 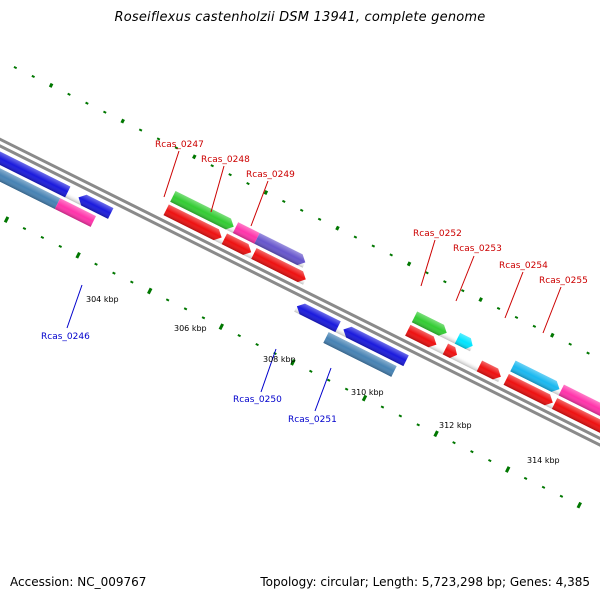 What do you see at coordinates (78, 582) in the screenshot?
I see `accession-text: Accession: NC_009767` at bounding box center [78, 582].